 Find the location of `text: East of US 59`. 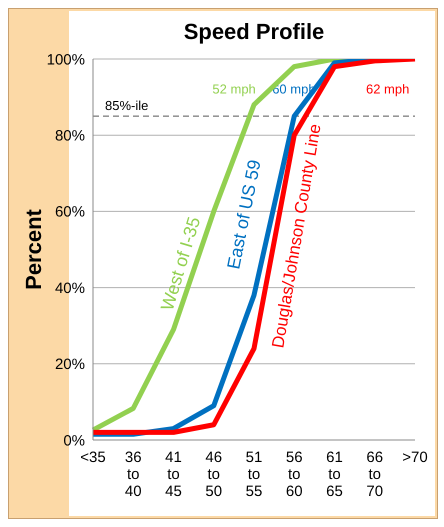

text: East of US 59 is located at coordinates (244, 214).